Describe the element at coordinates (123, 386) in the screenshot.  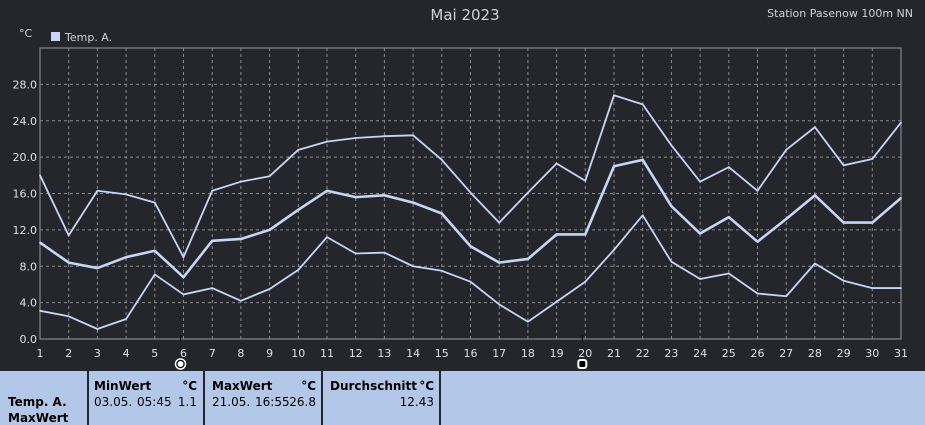
I see `min-header: MinWert` at that location.